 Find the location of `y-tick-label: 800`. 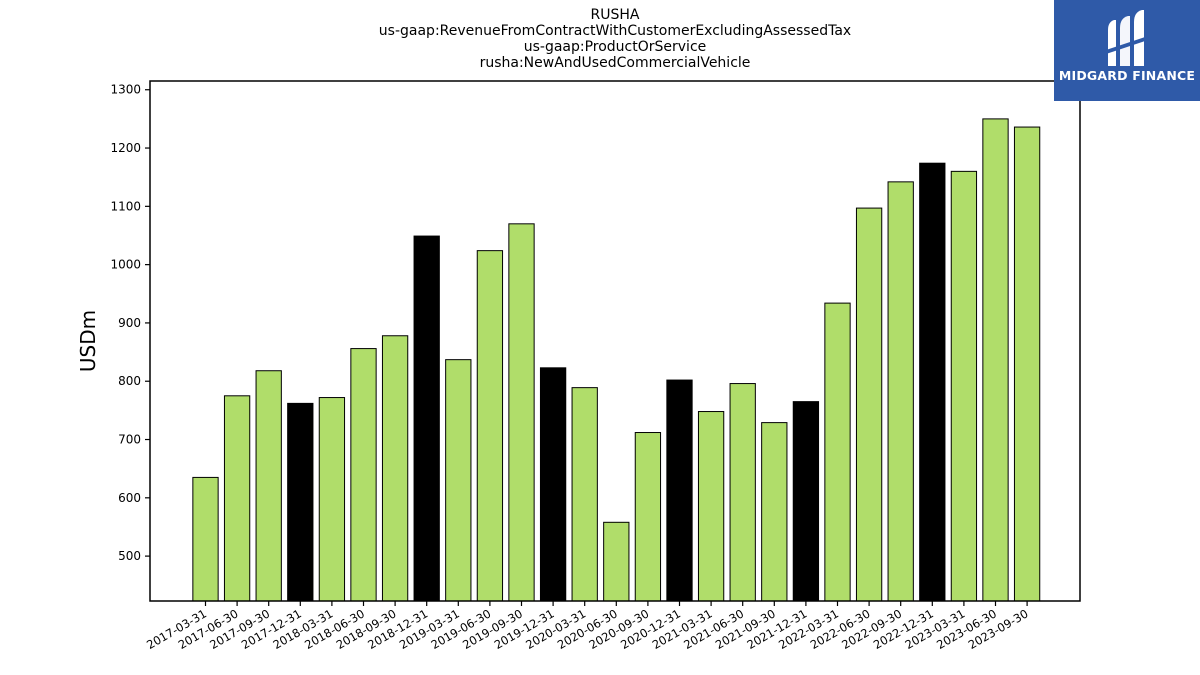

y-tick-label: 800 is located at coordinates (129, 381).